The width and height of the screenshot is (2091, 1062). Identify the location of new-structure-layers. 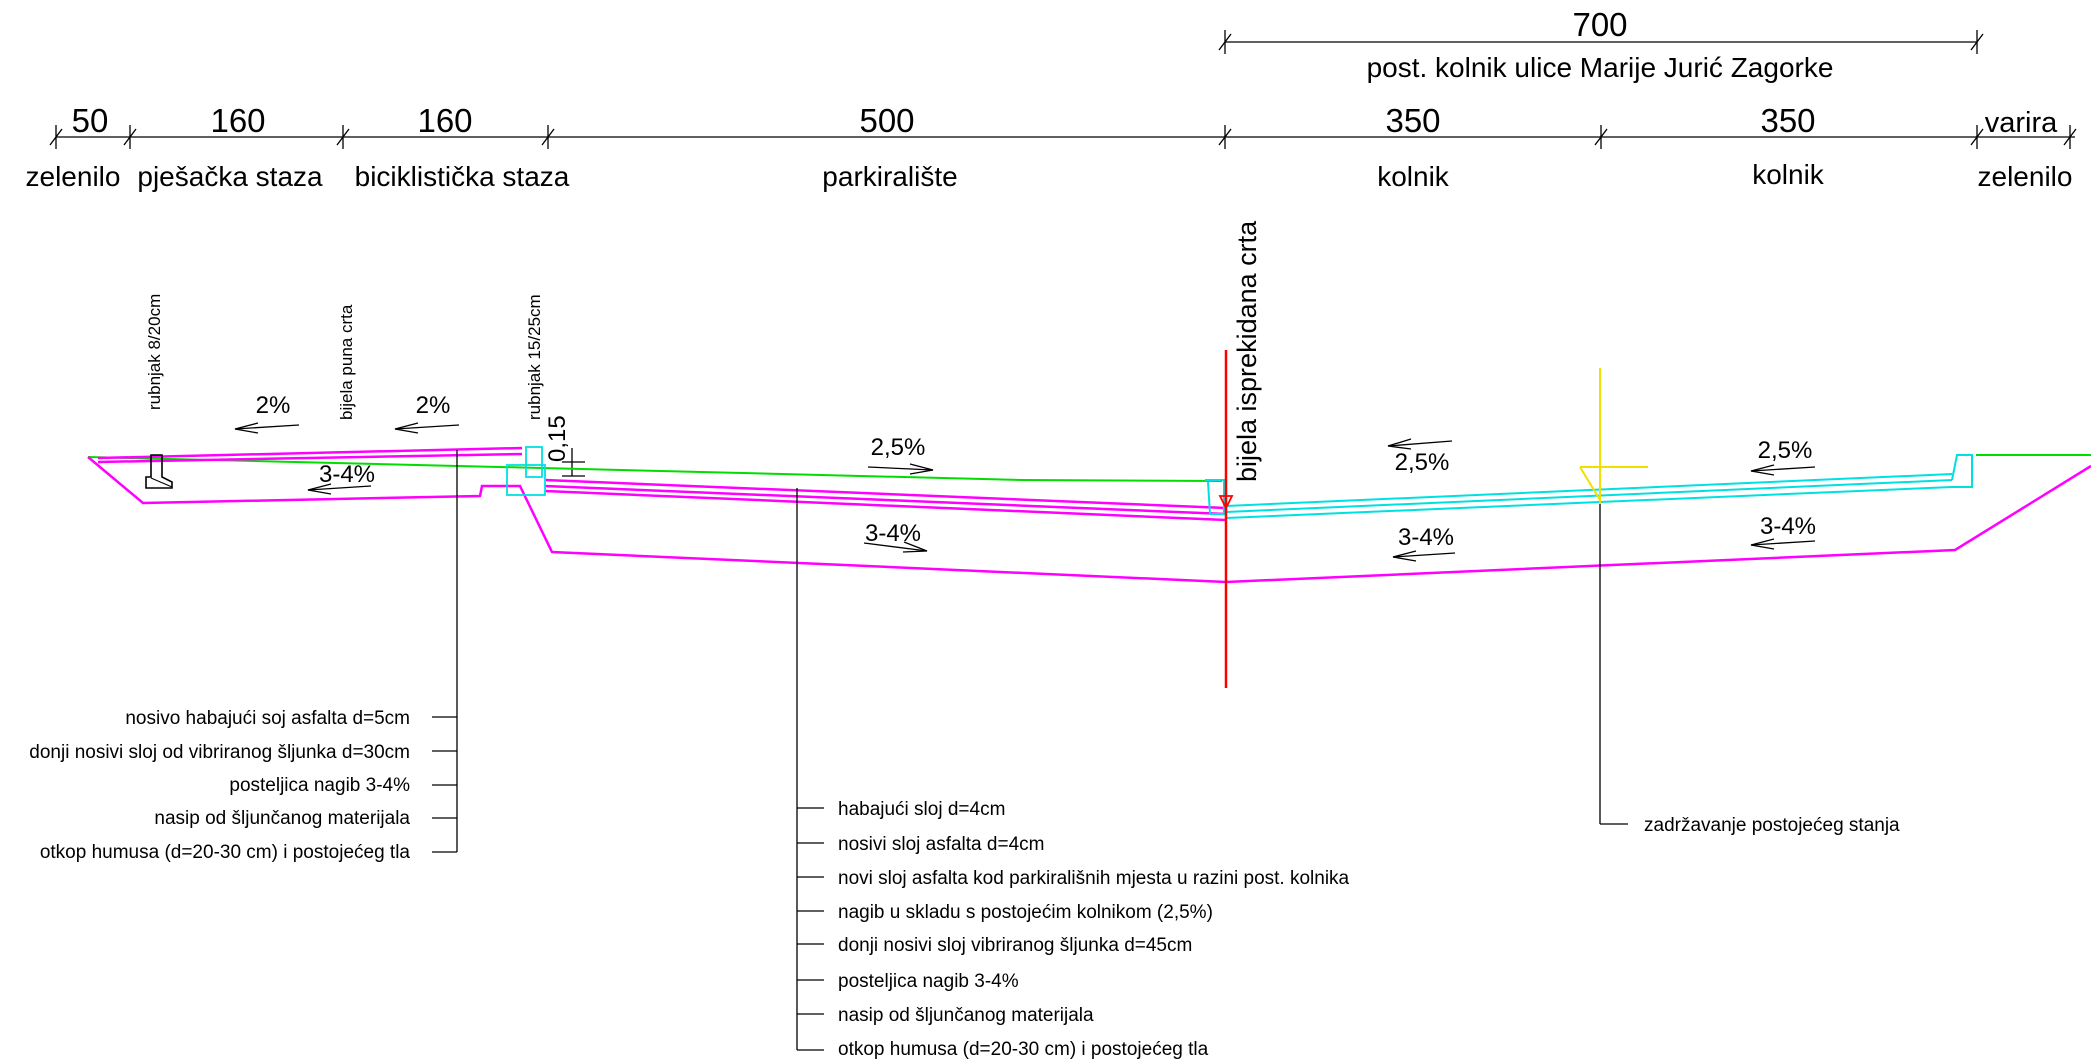
(1089, 515).